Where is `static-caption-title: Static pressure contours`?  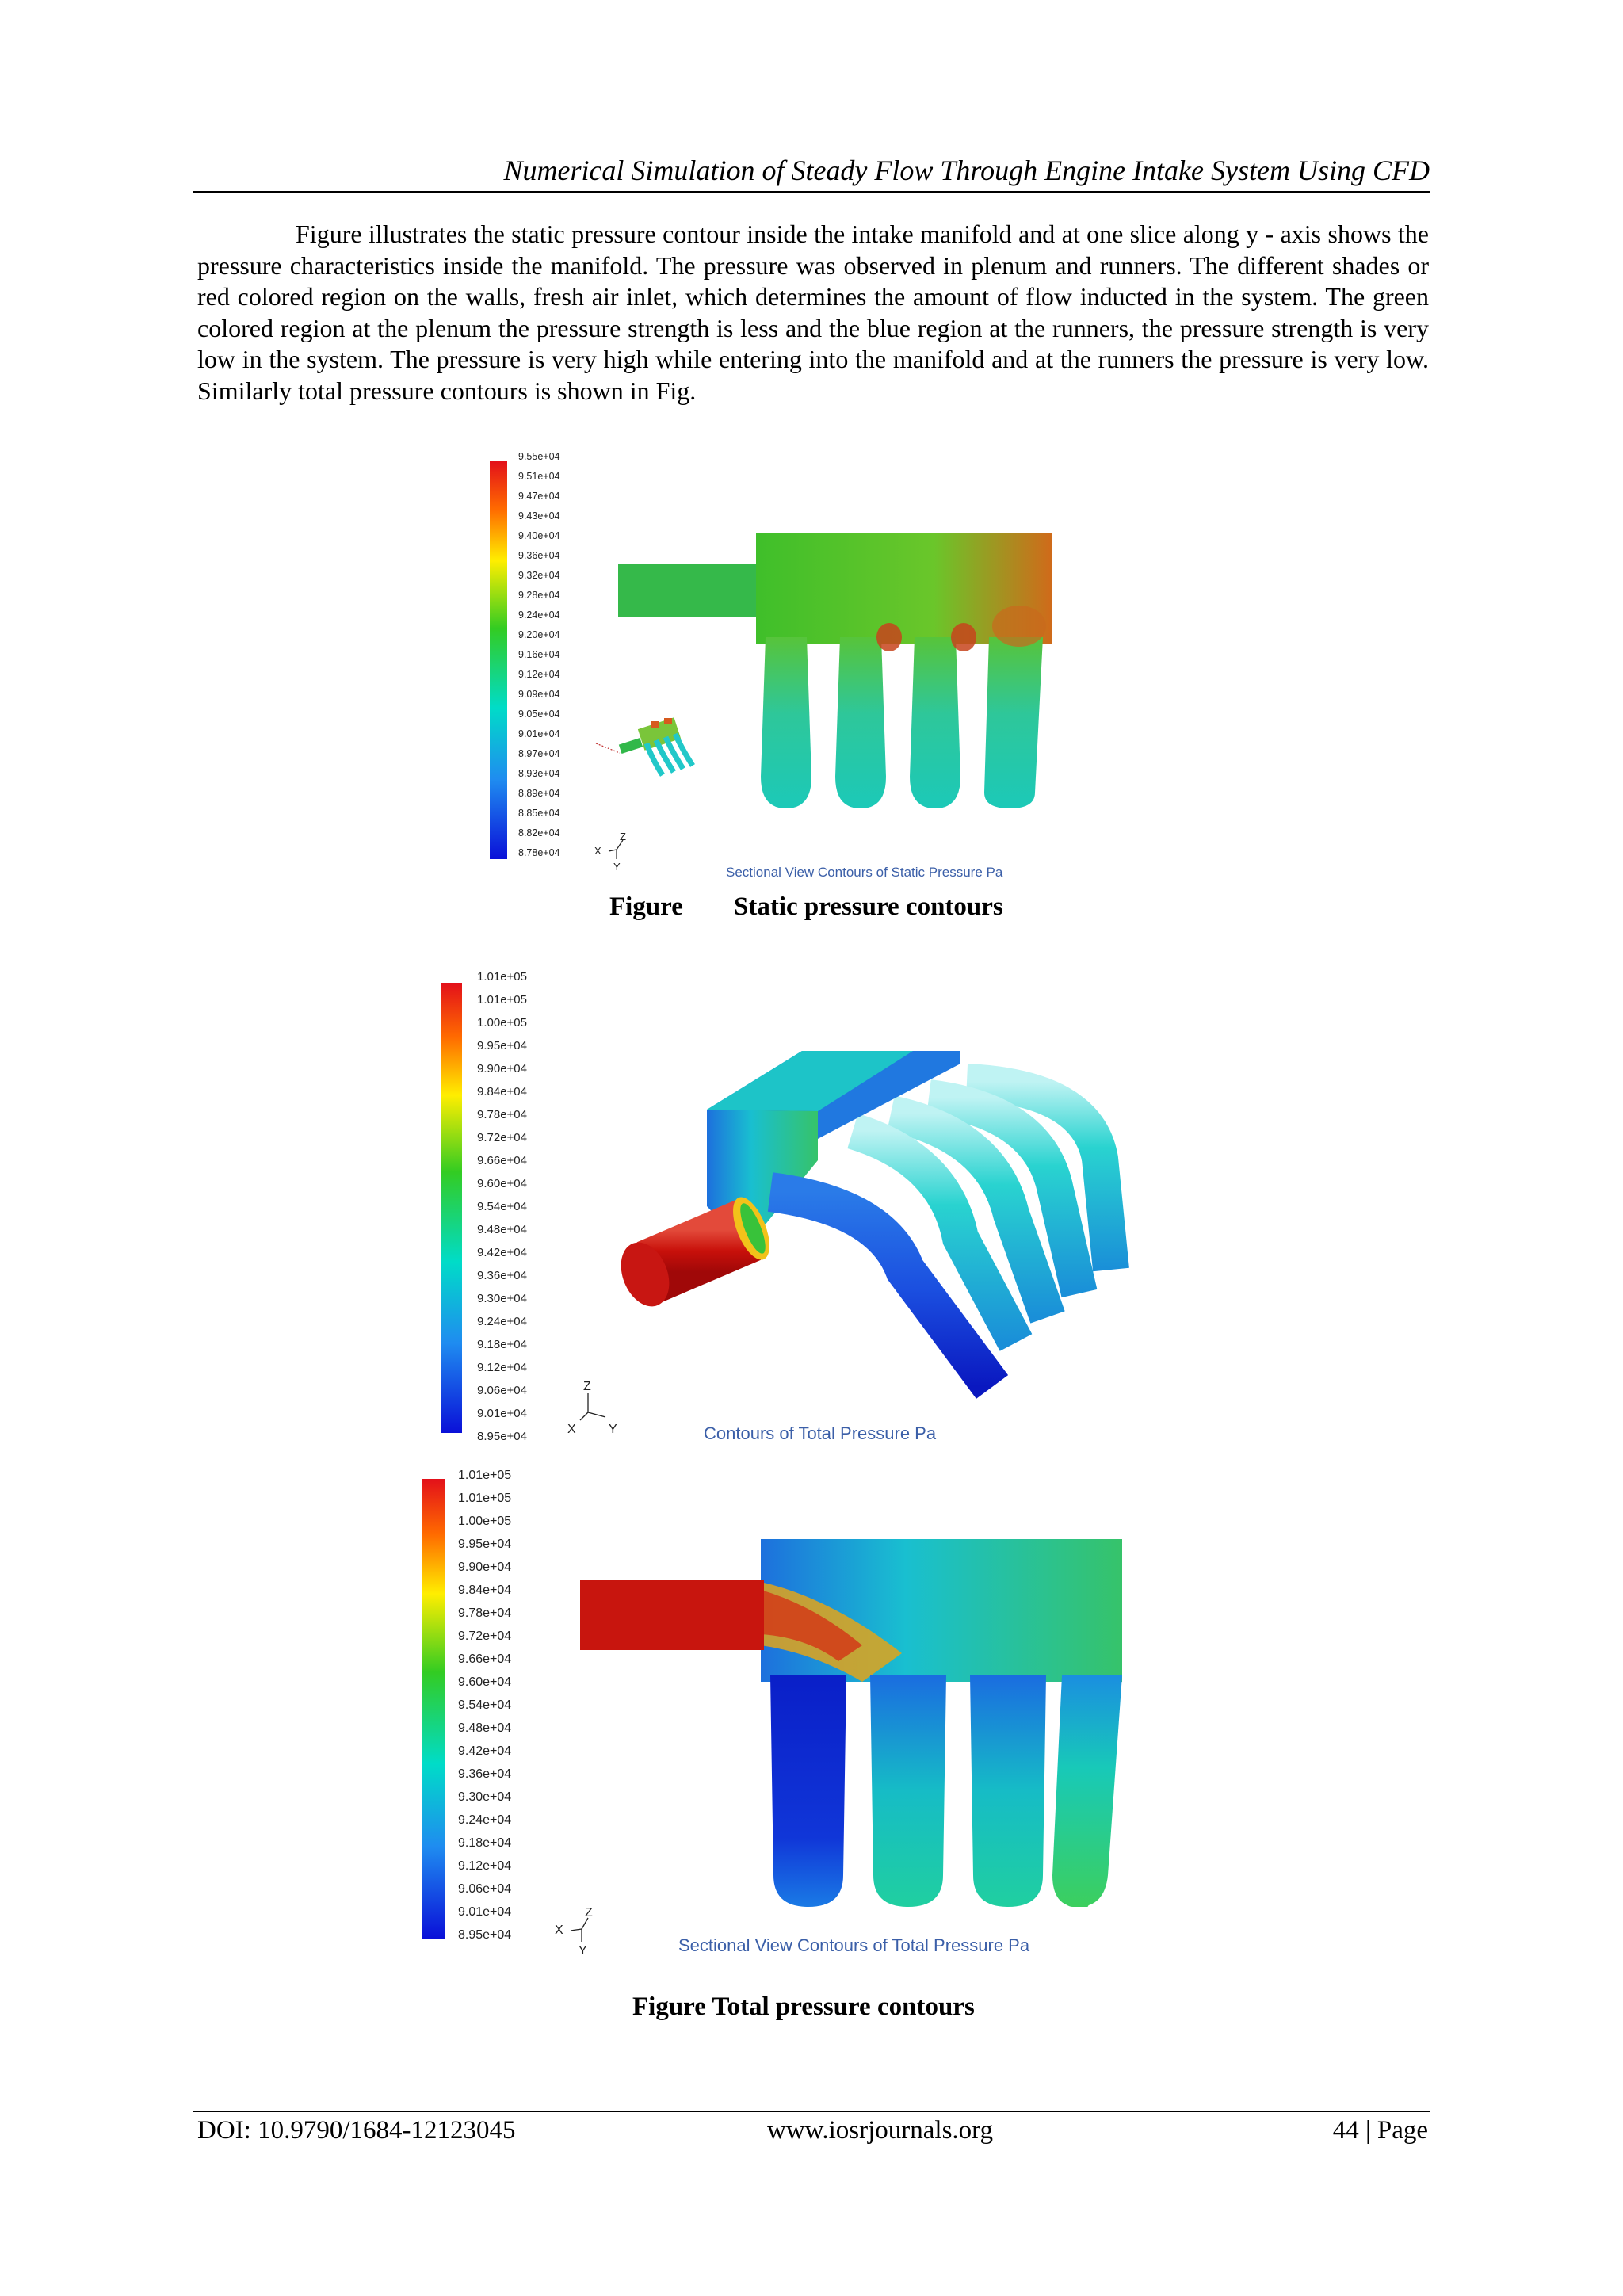
static-caption-title: Static pressure contours is located at coordinates (868, 906).